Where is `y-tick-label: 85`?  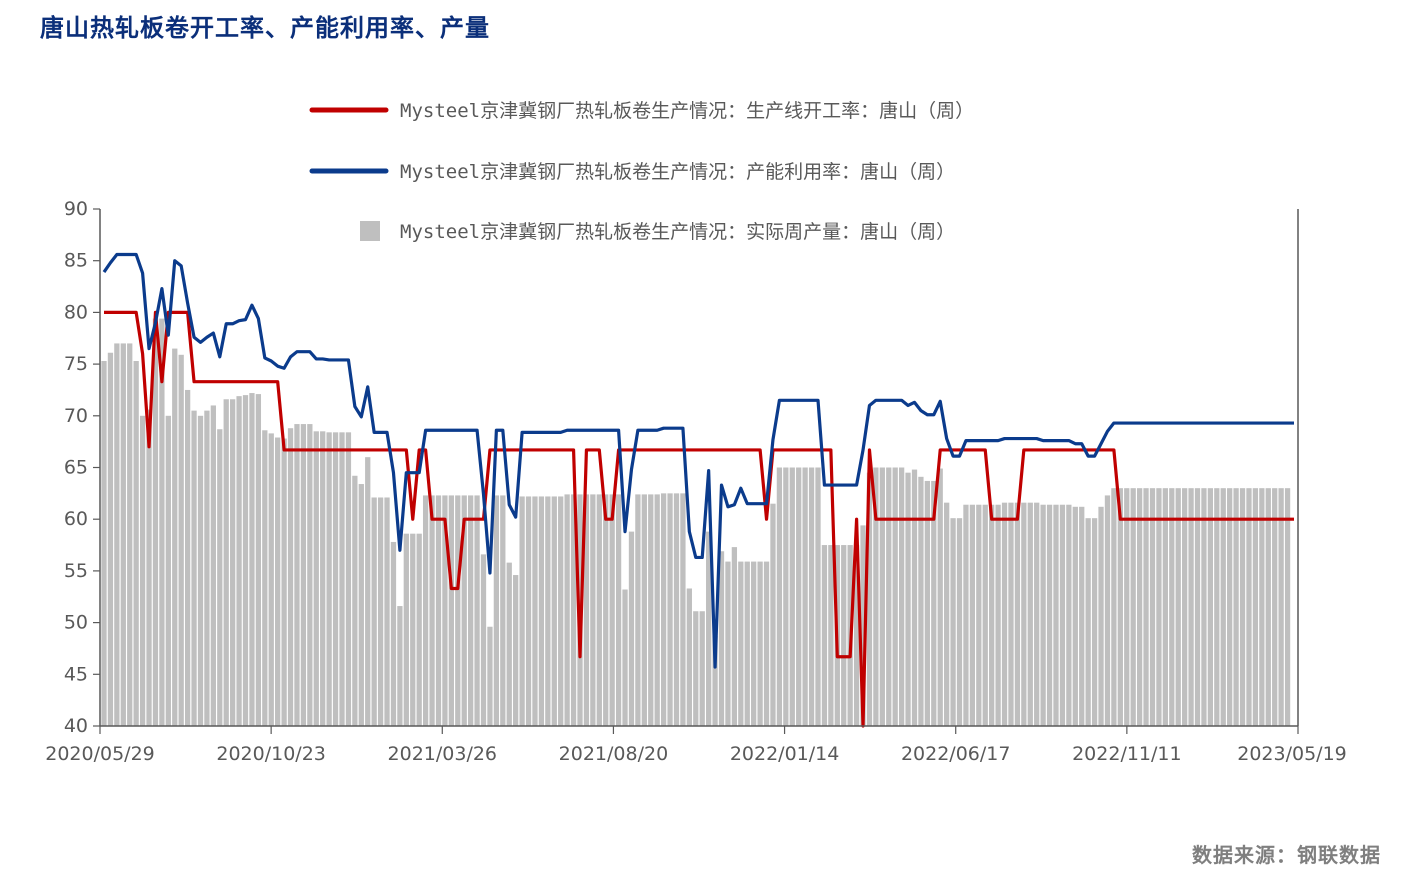 y-tick-label: 85 is located at coordinates (76, 261).